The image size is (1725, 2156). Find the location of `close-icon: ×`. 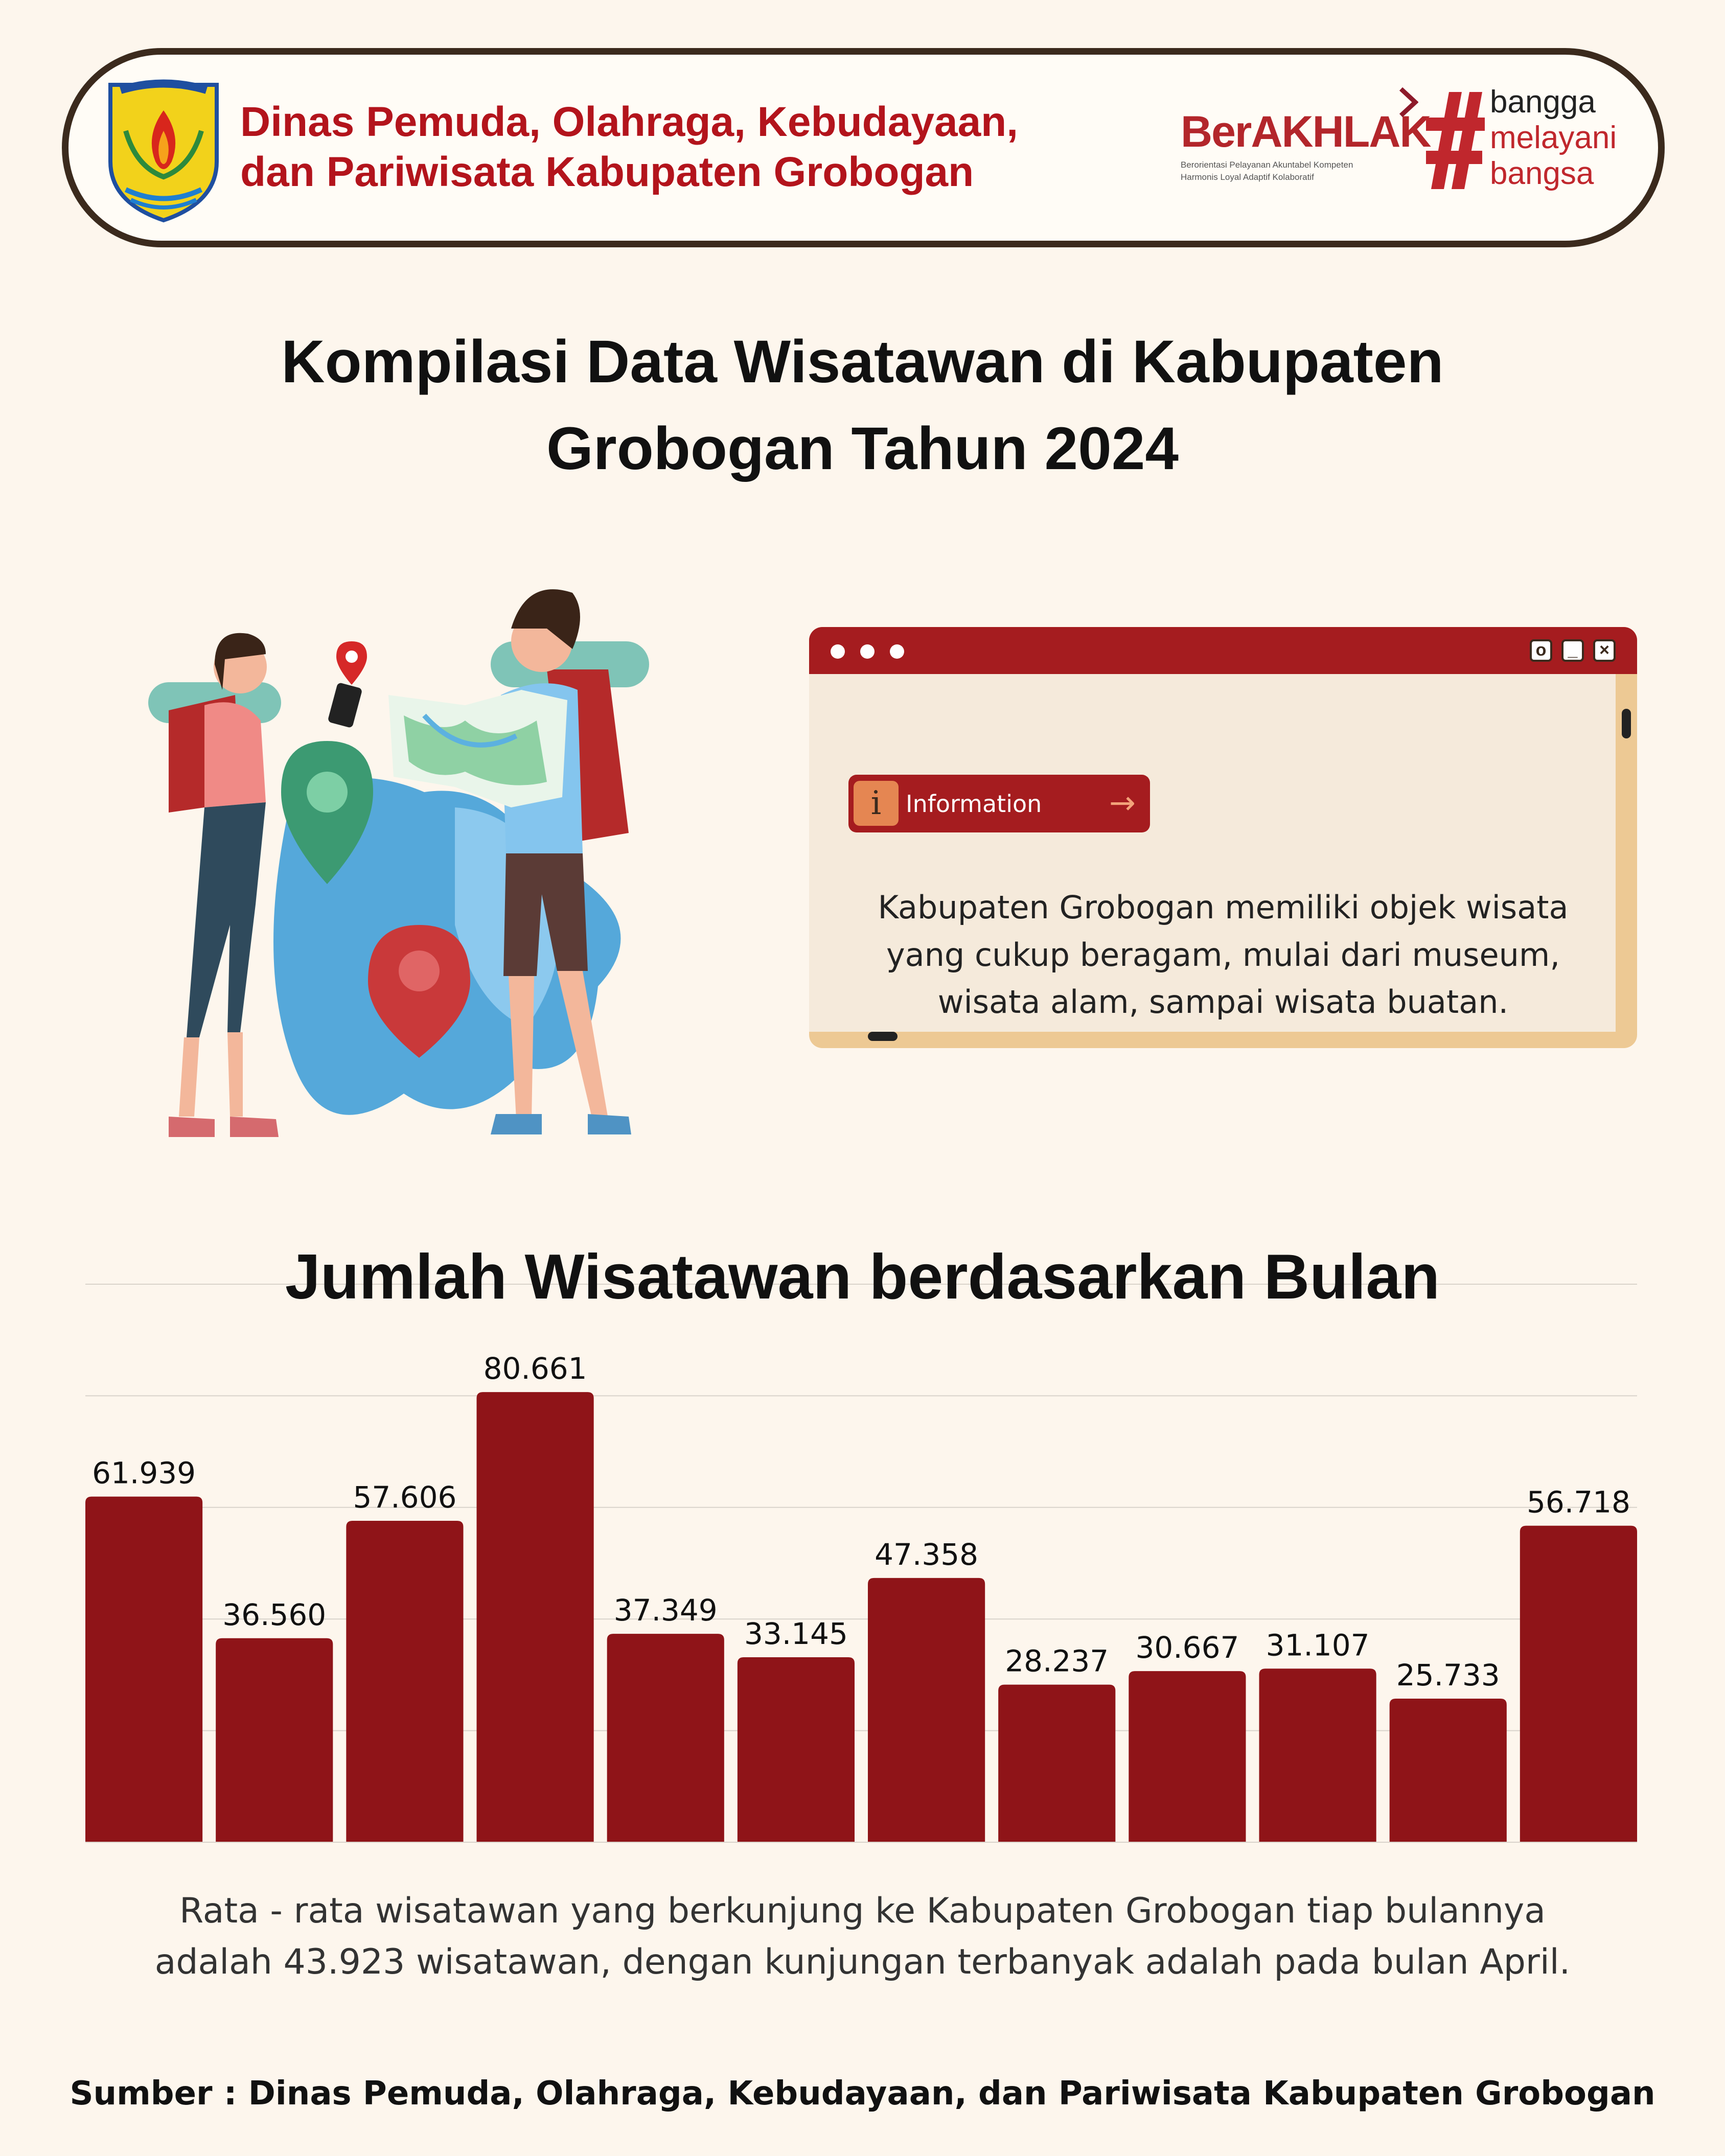

close-icon: × is located at coordinates (1604, 651).